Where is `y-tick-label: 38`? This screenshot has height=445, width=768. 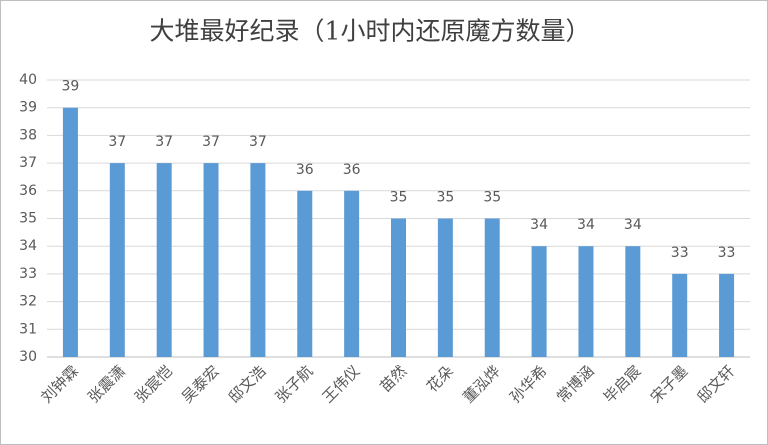 y-tick-label: 38 is located at coordinates (28, 135).